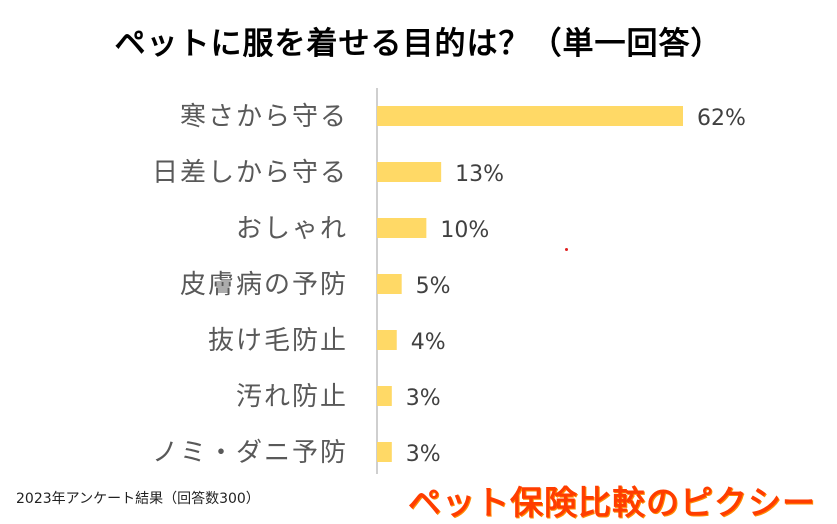  Describe the element at coordinates (612, 502) in the screenshot. I see `brand-logo-text: ペット保険比較のピクシー` at that location.